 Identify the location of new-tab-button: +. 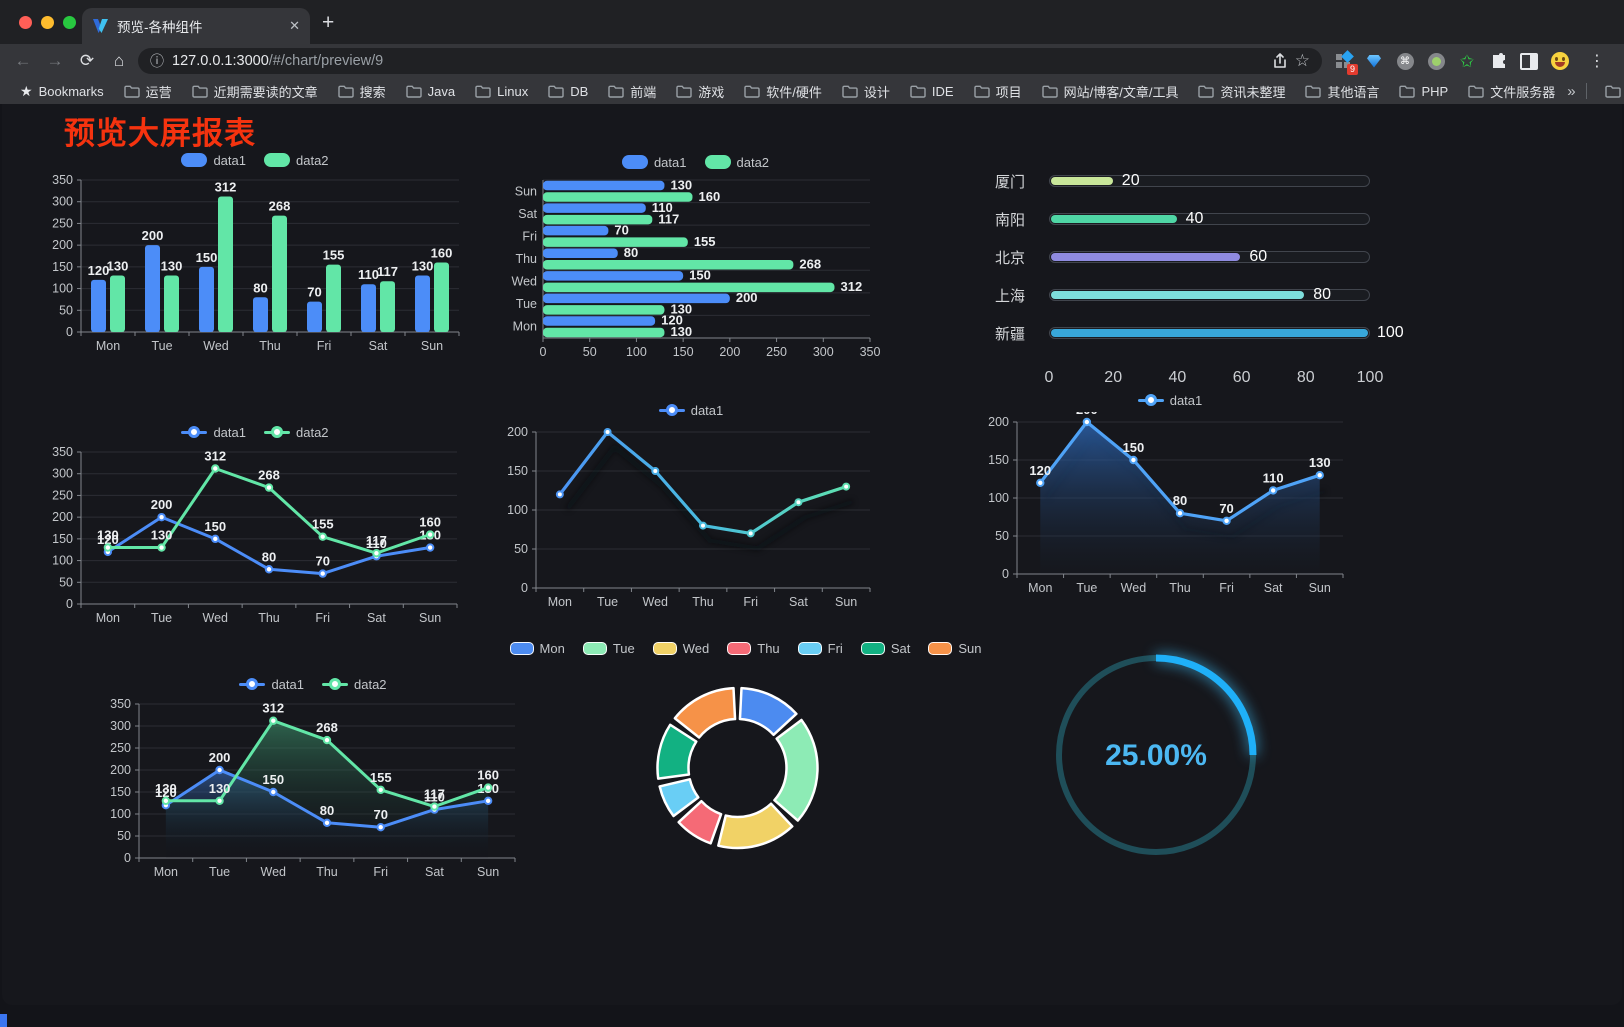
(328, 22).